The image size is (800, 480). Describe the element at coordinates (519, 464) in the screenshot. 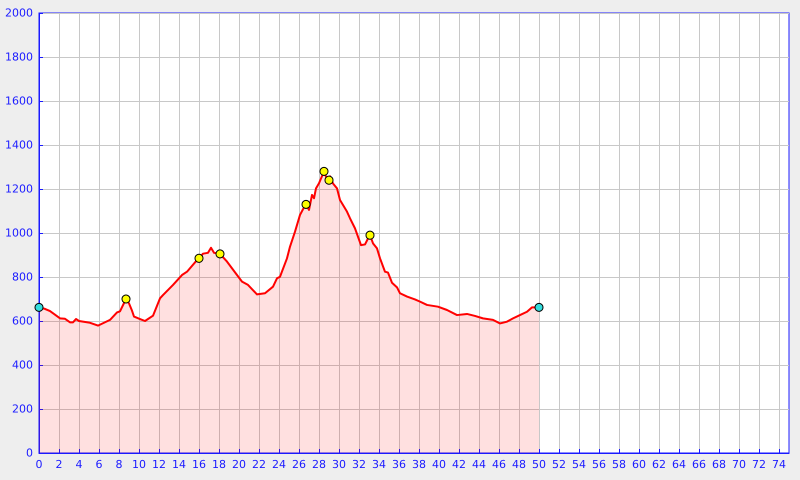

I see `x-tick-label: 48` at that location.